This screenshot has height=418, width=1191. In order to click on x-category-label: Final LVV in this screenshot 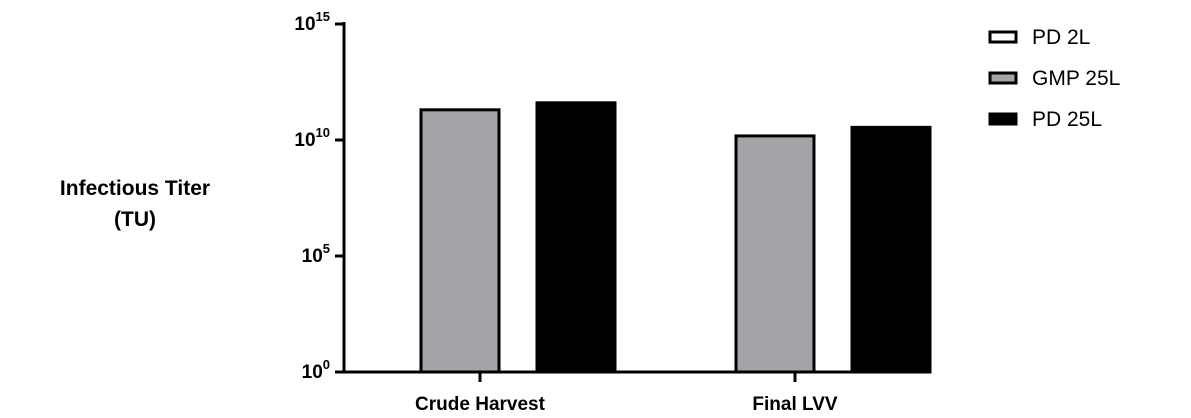, I will do `click(794, 404)`.